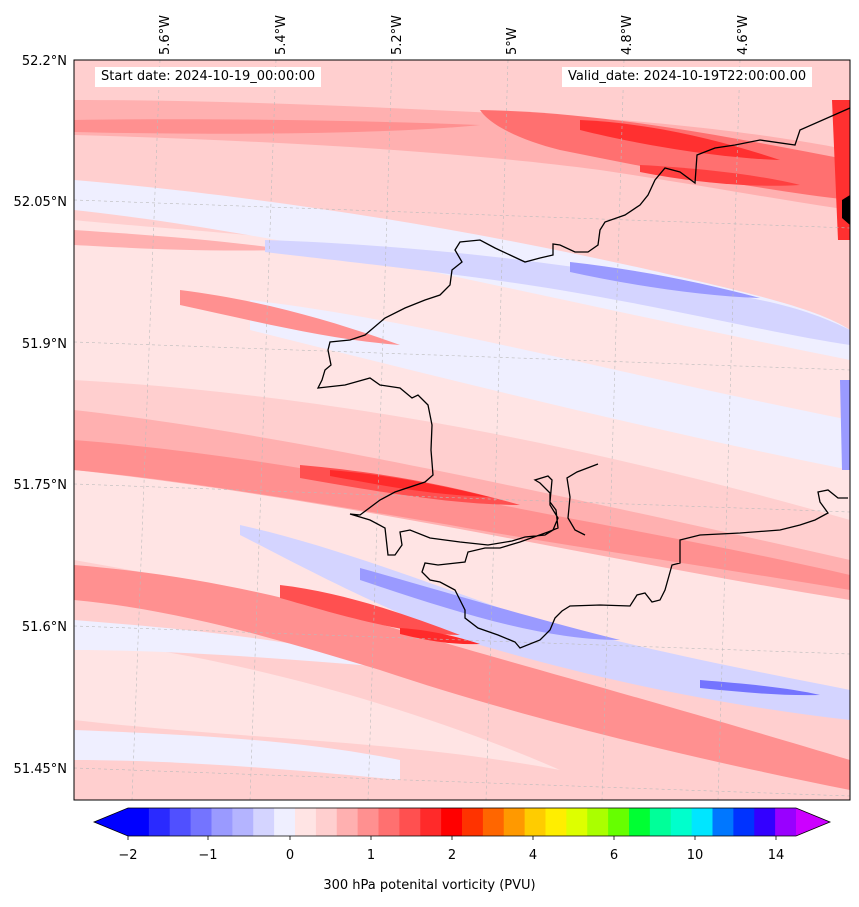 This screenshot has width=859, height=907. I want to click on lon-labels: 5.6°W 5.4°W 5.2°W 5°W 4.8°W 4.6°W, so click(454, 35).